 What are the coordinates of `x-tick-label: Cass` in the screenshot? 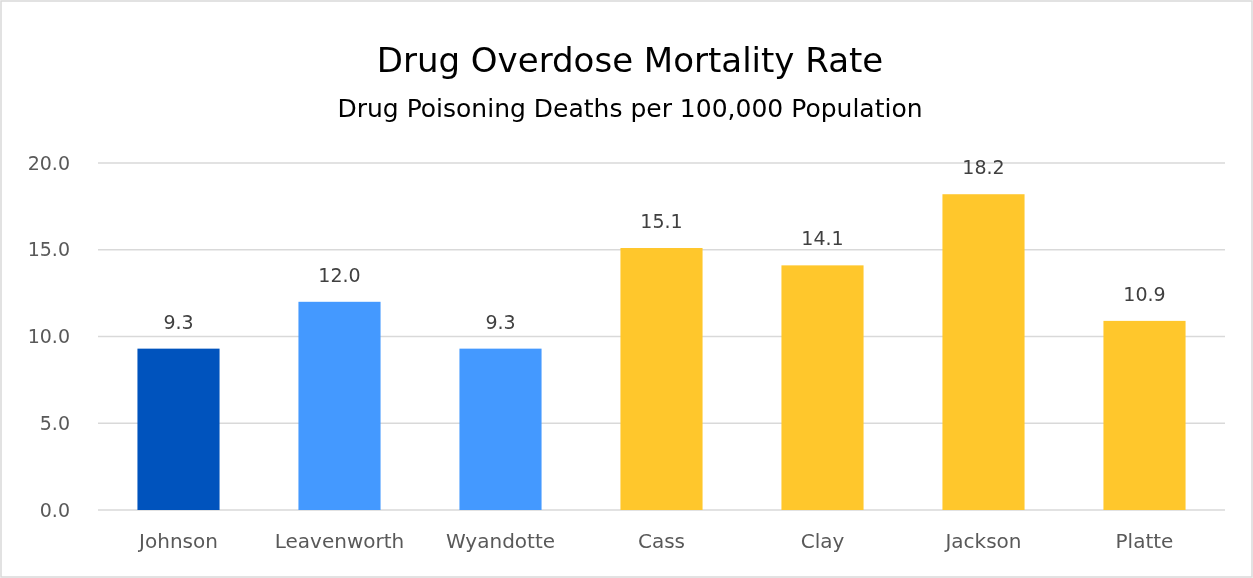 It's located at (661, 541).